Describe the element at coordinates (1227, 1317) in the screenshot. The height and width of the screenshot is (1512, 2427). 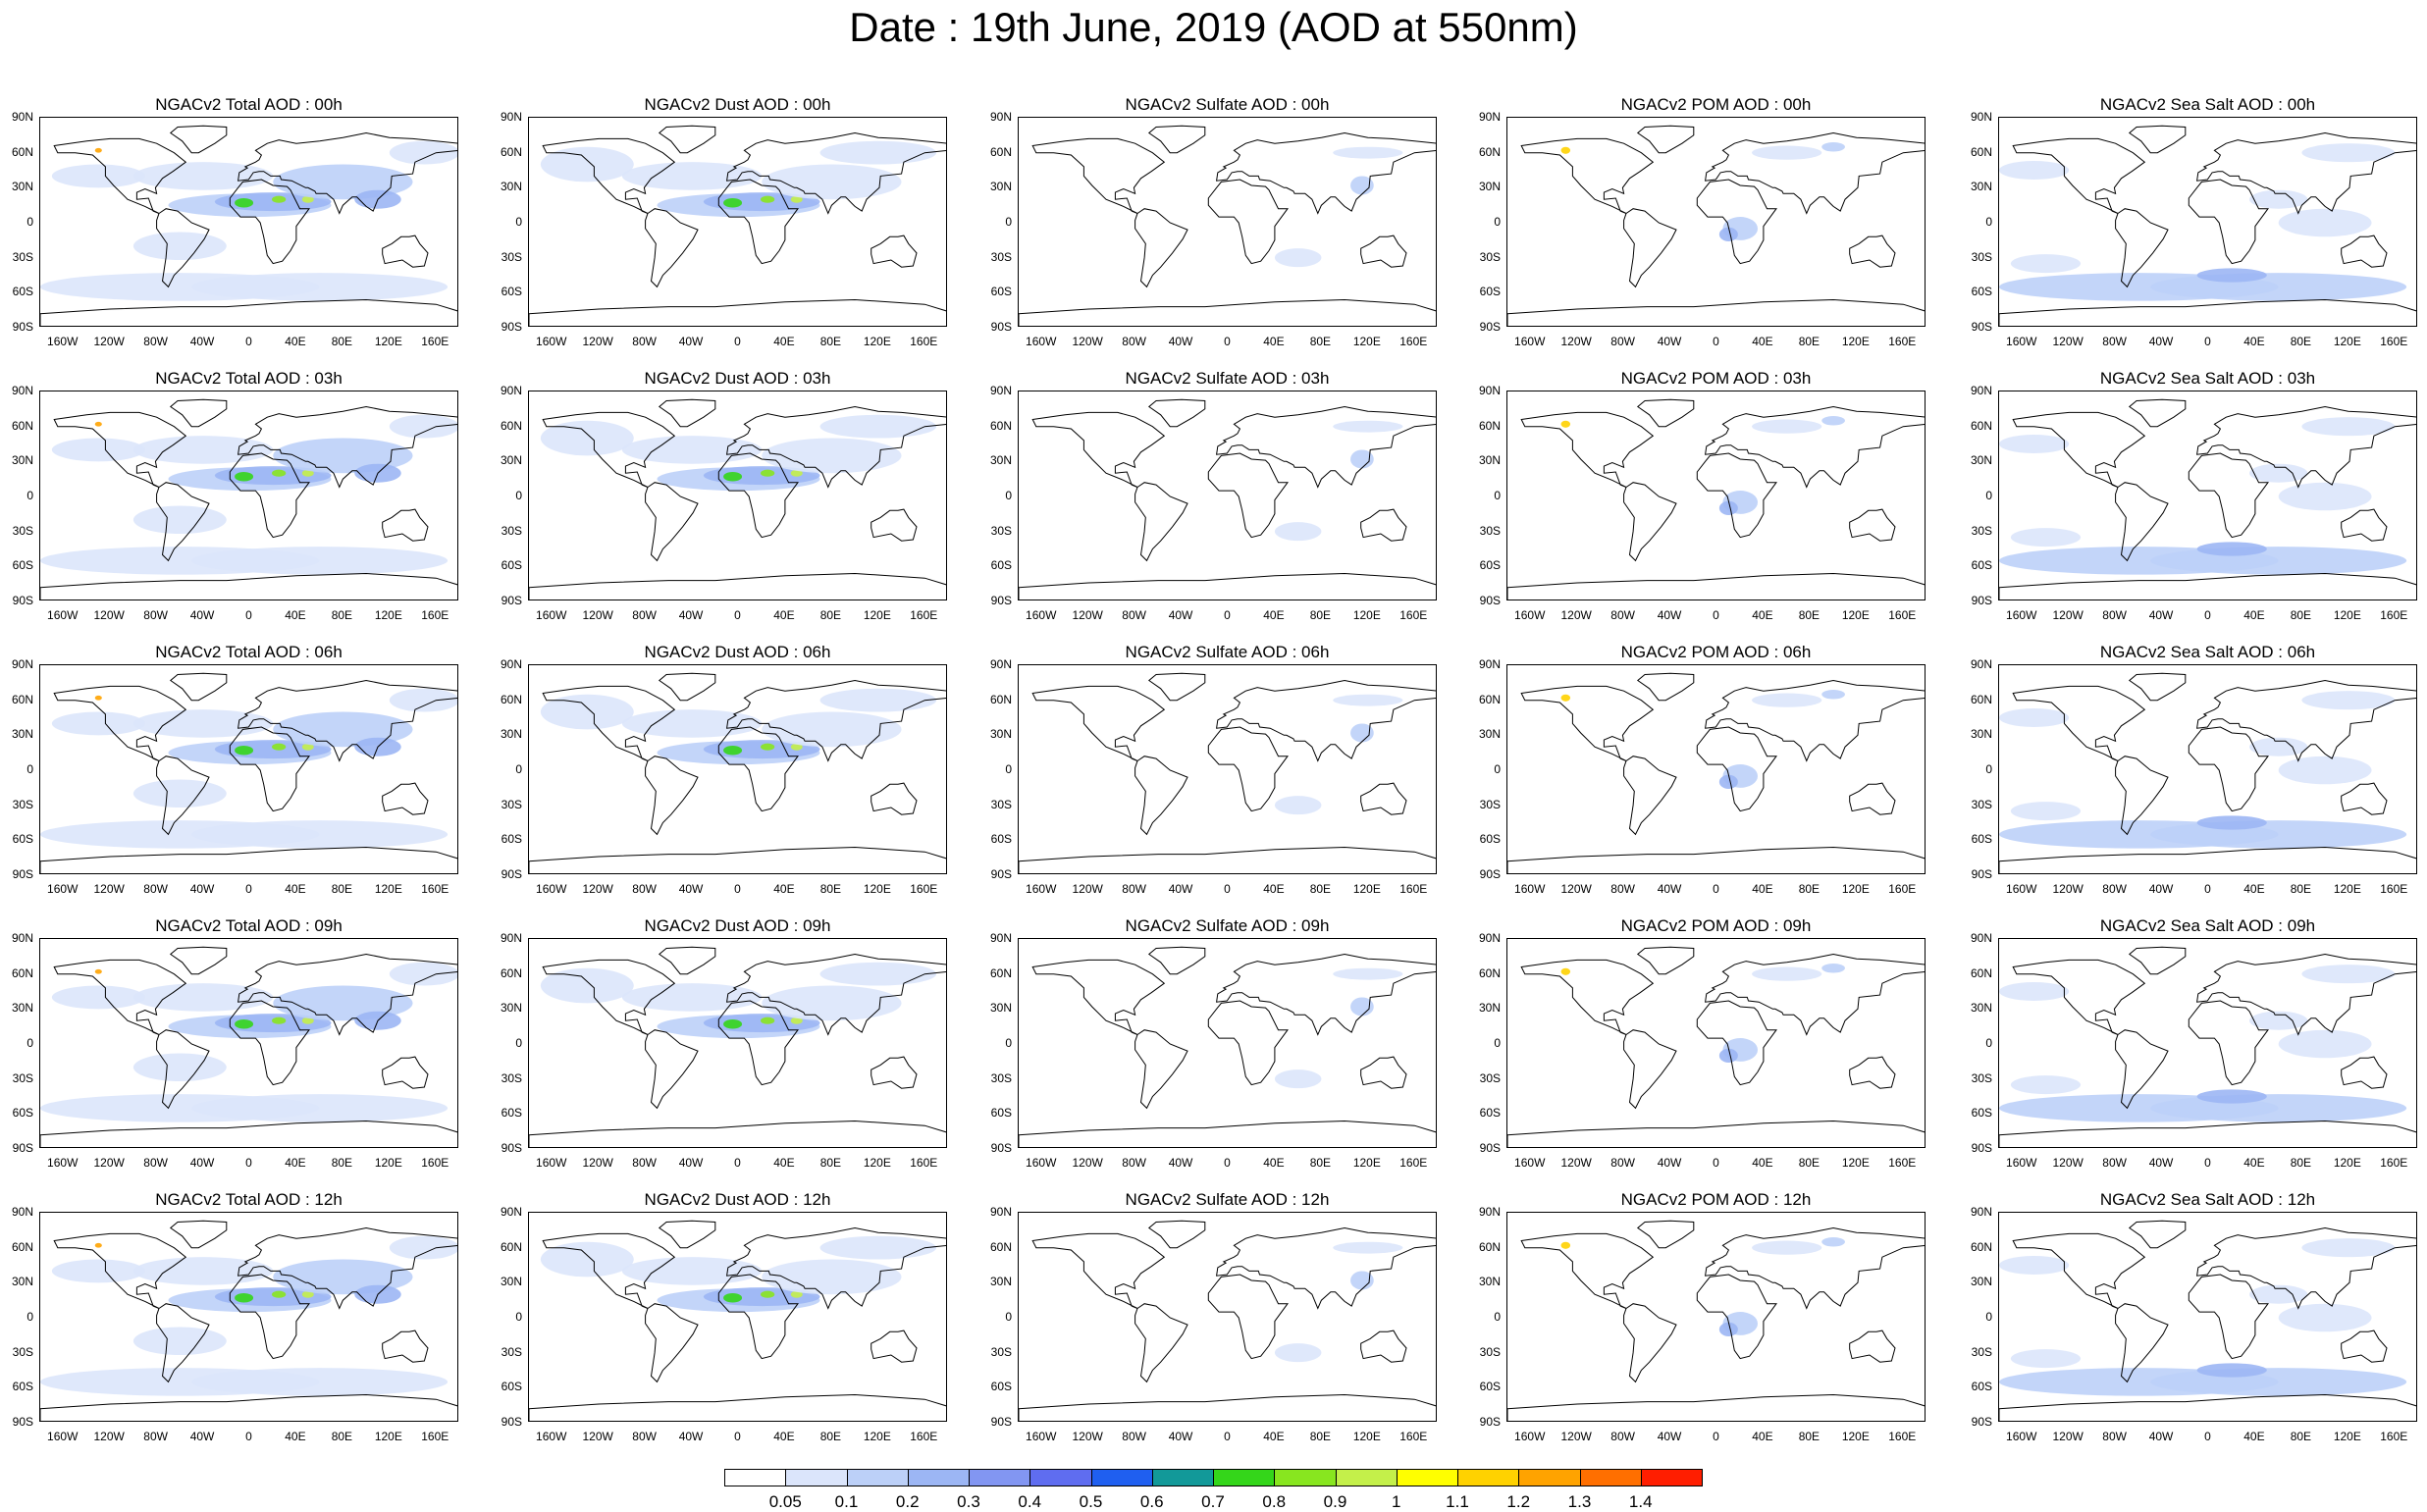
I see `map-frame` at that location.